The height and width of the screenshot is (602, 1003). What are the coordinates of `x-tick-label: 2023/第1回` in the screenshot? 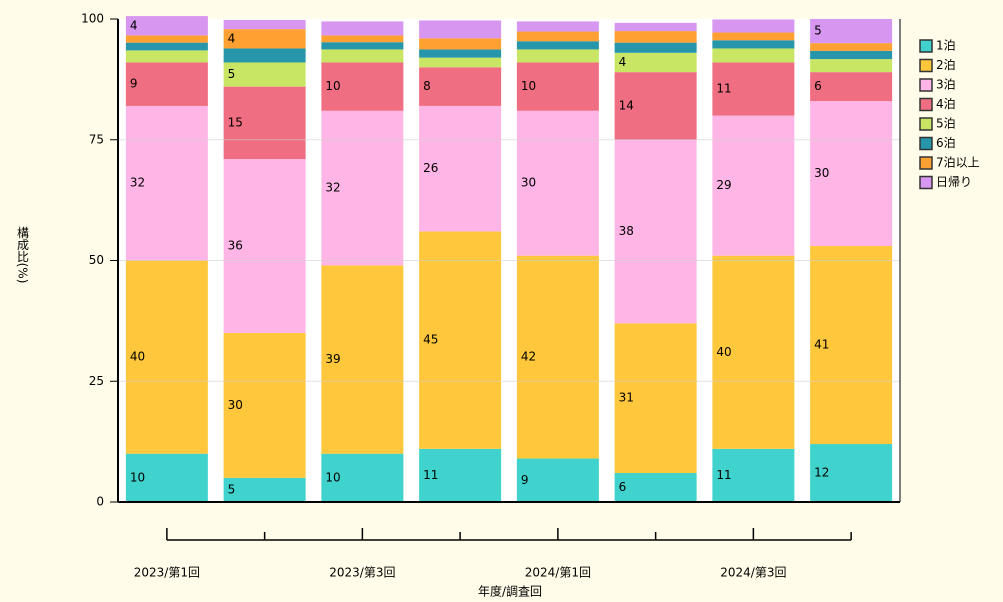 It's located at (167, 573).